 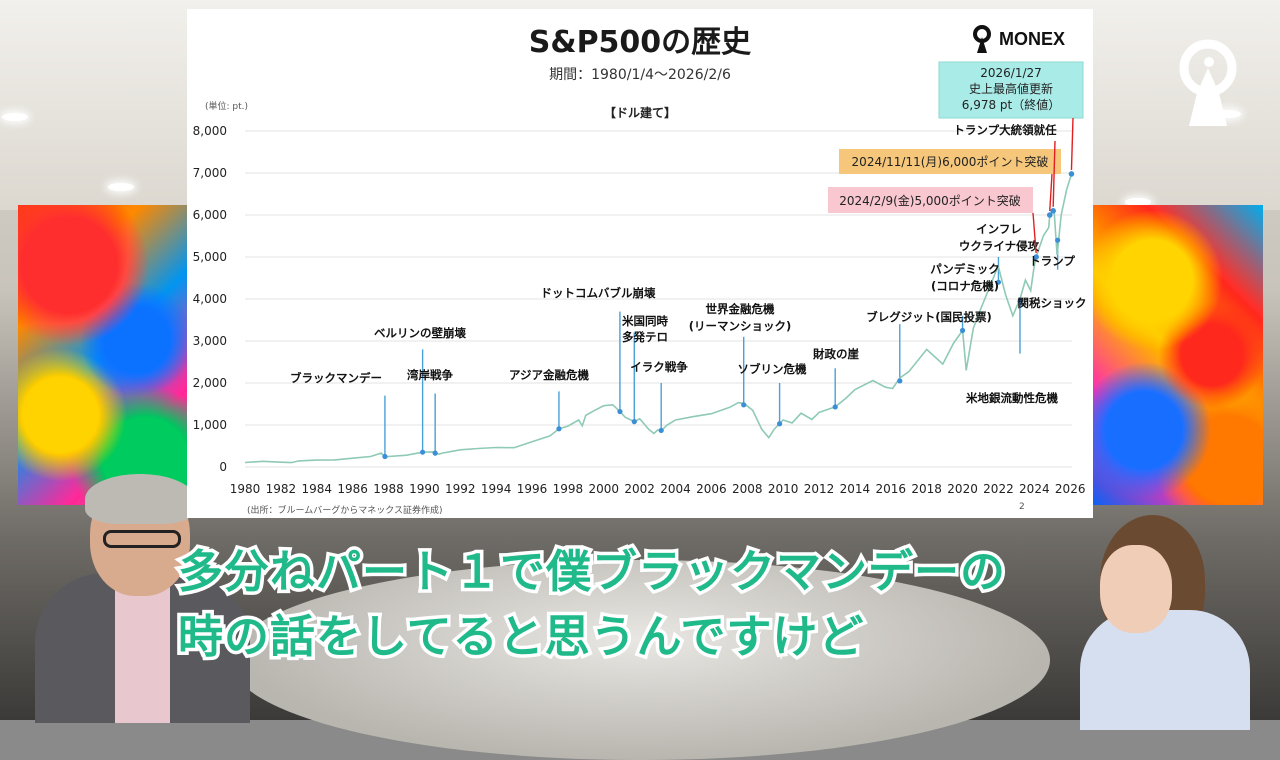 I want to click on monex-logo-text: MONEX, so click(x=1032, y=39).